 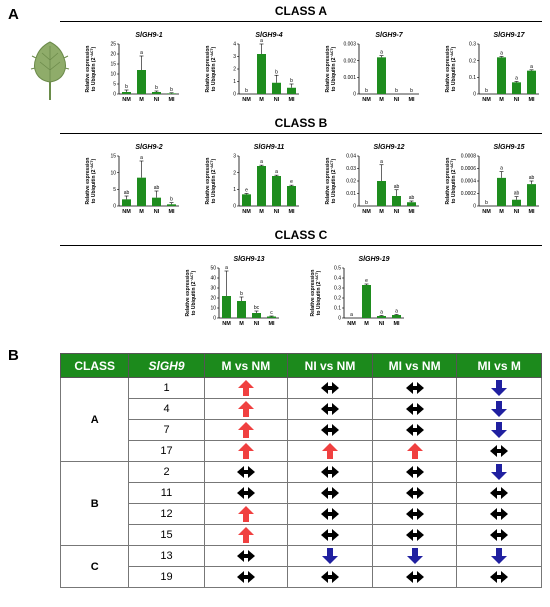 What do you see at coordinates (166, 388) in the screenshot?
I see `gene-cell: 1` at bounding box center [166, 388].